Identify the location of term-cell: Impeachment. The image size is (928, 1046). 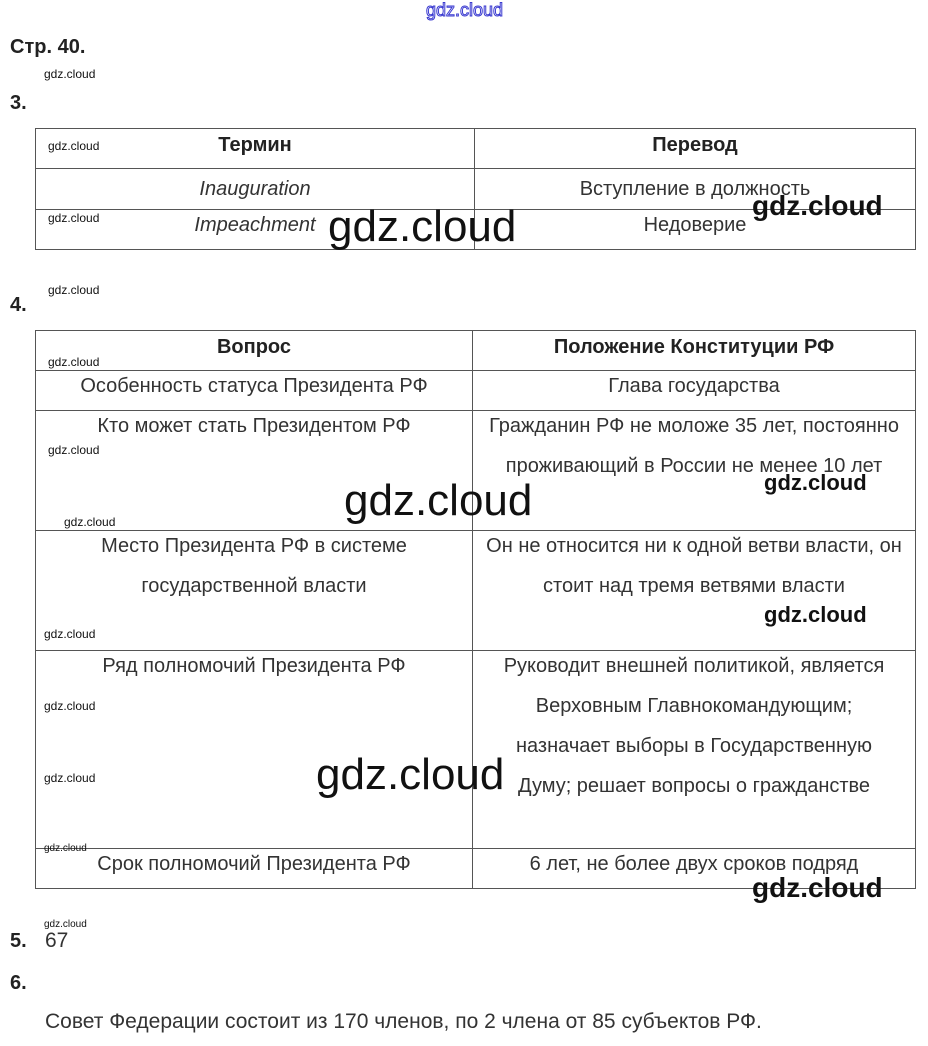
(255, 229).